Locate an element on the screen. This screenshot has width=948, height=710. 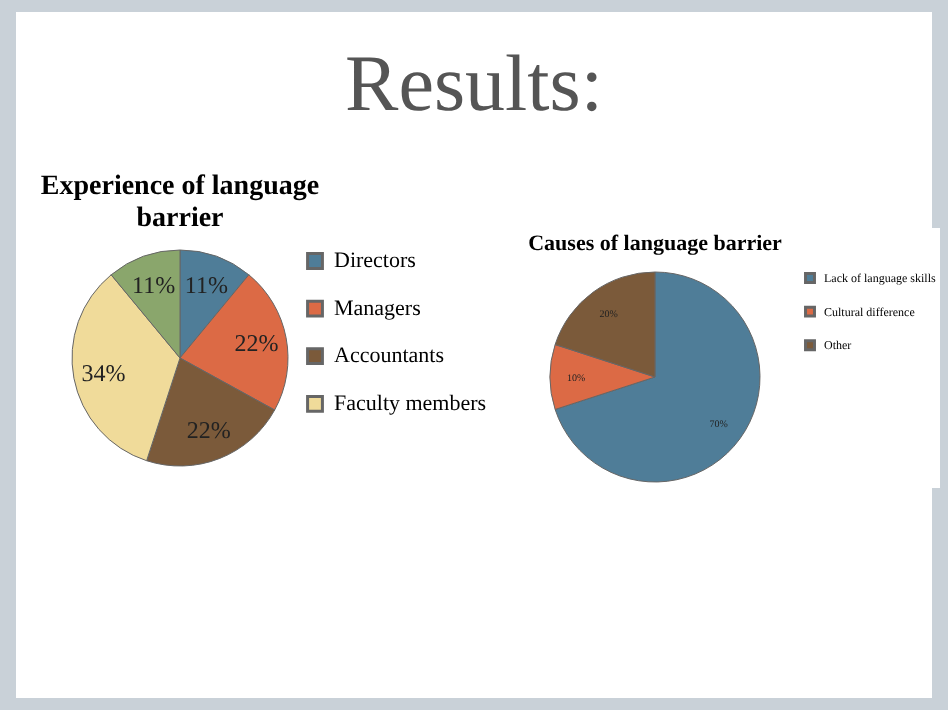
pie-slice is located at coordinates (657, 377).